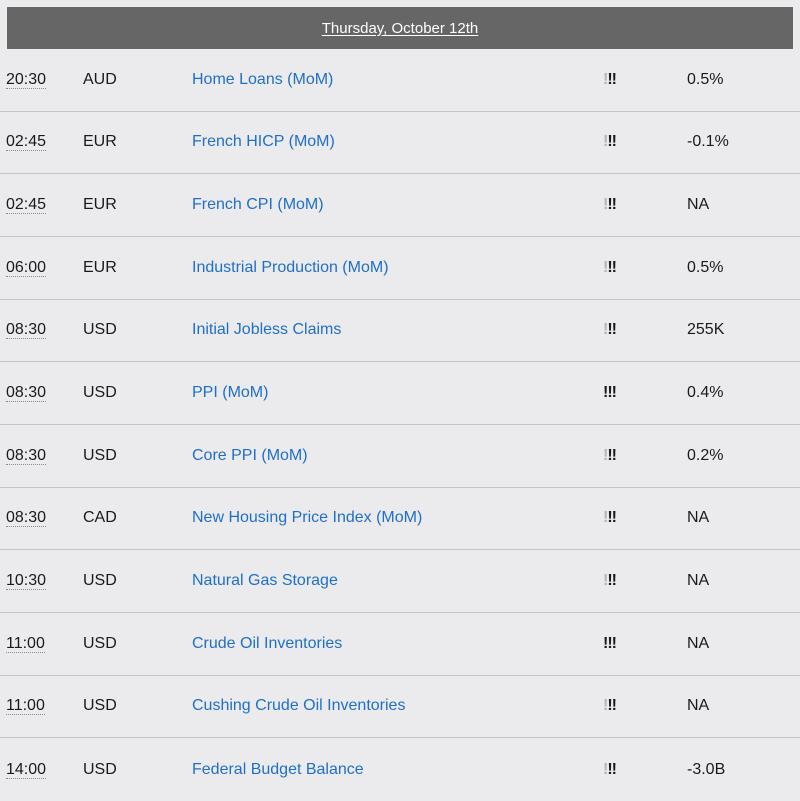 The height and width of the screenshot is (801, 800). I want to click on event-link: New Housing Price Index (MoM), so click(307, 518).